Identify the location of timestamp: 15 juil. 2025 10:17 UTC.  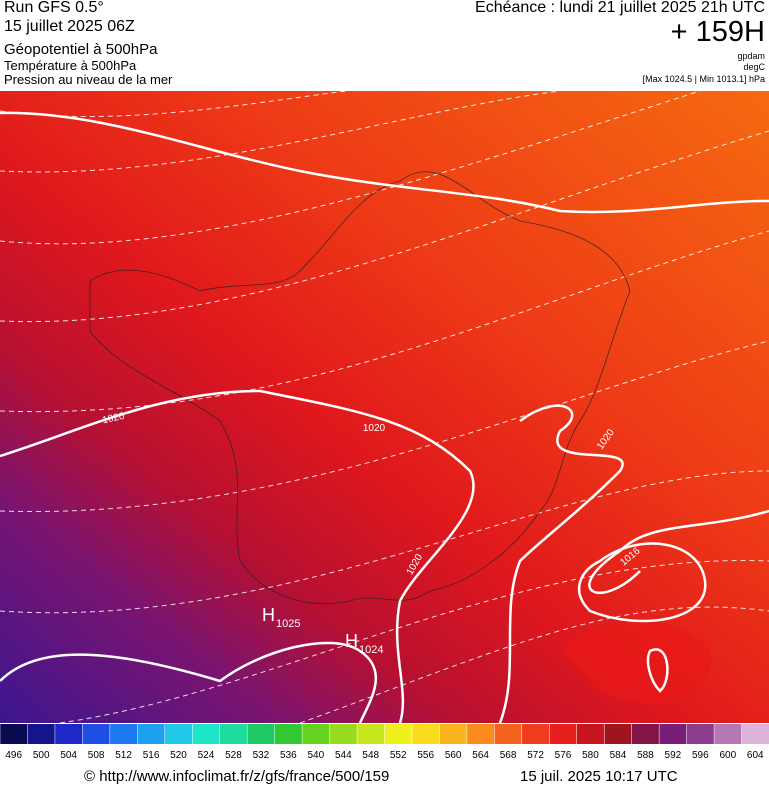
(599, 776).